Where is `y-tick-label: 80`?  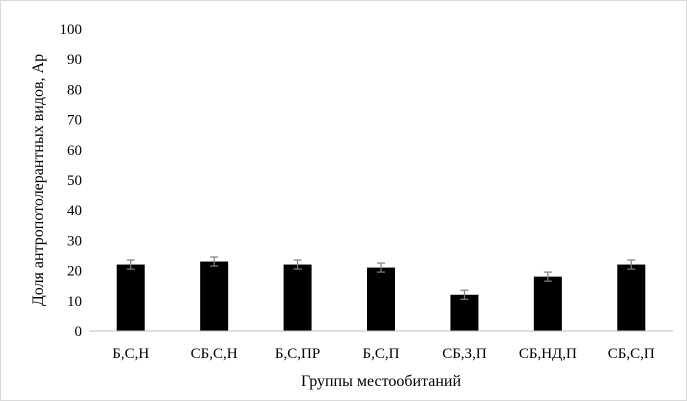 y-tick-label: 80 is located at coordinates (74, 90).